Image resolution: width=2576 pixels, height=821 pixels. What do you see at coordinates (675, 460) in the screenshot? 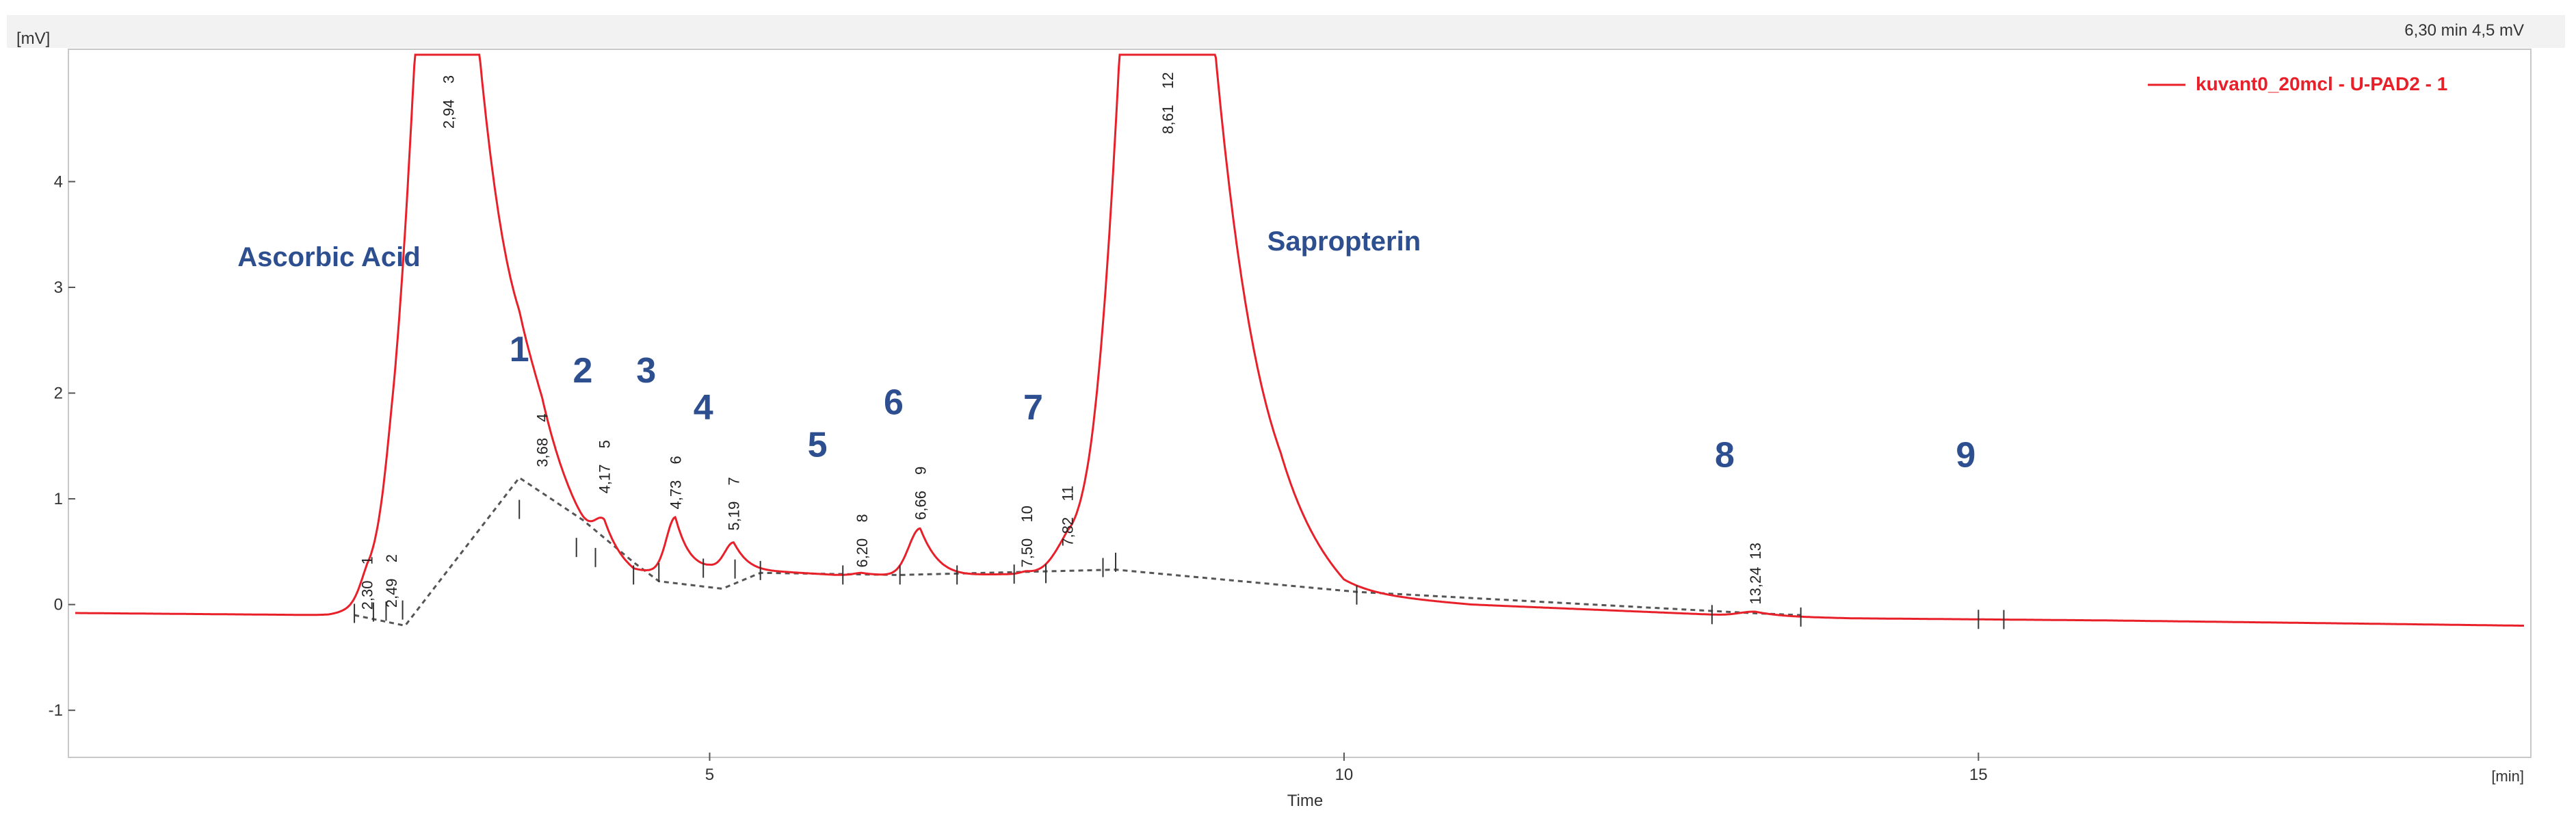
I see `peak-number: 6` at bounding box center [675, 460].